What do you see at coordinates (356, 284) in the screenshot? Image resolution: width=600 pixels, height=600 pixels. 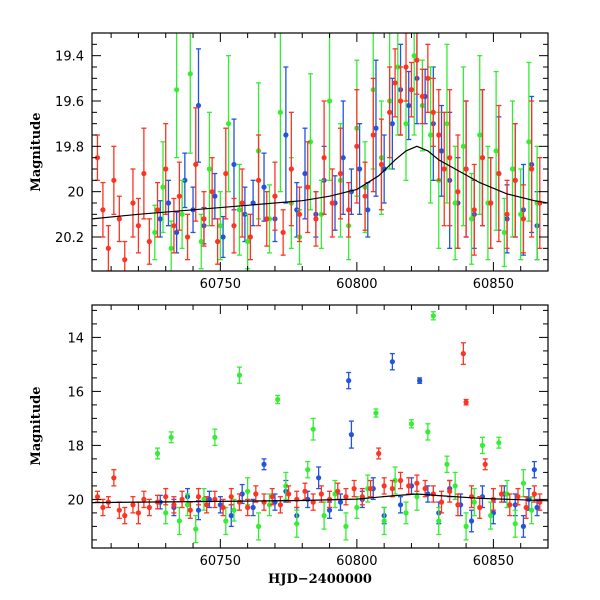 I see `top-x-tick-label: 60800` at bounding box center [356, 284].